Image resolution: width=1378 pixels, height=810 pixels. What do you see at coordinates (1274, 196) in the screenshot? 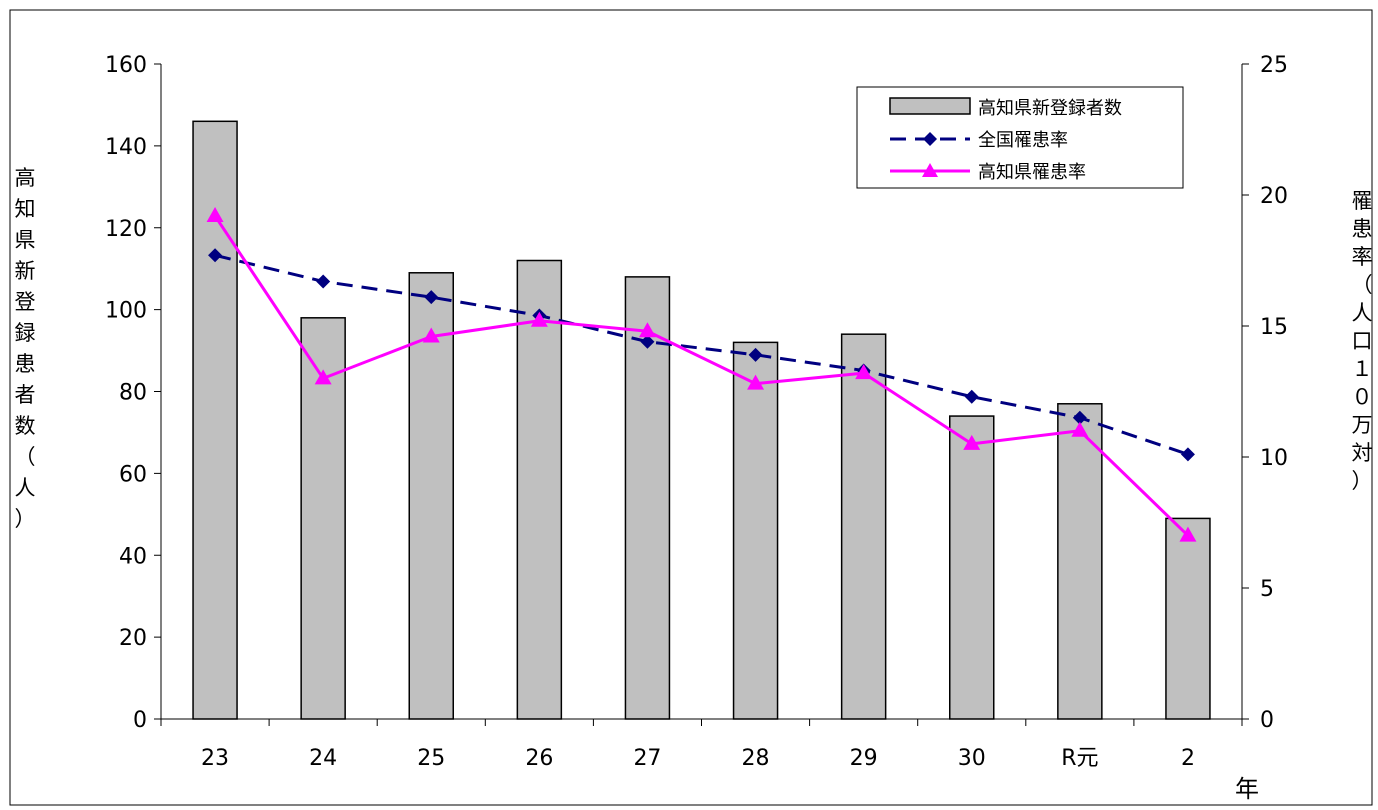
I see `y-right-tick-label: 20` at bounding box center [1274, 196].